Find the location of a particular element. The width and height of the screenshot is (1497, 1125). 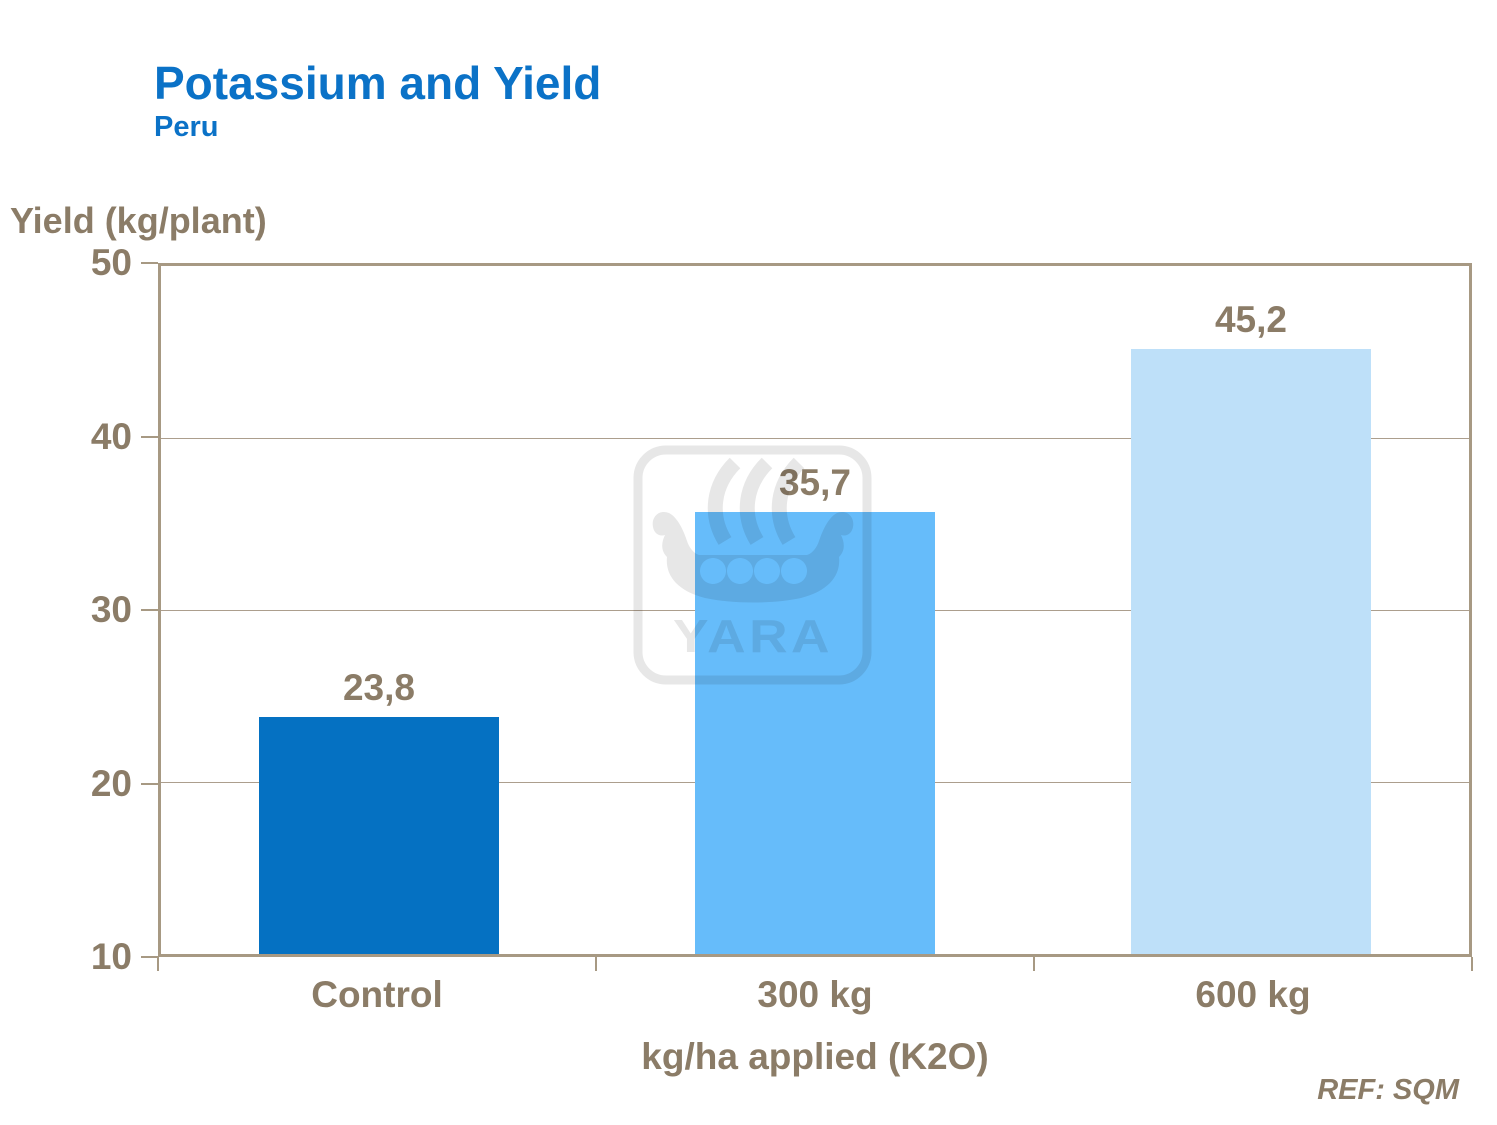

x-axis-category-labels: Control 300 kg 600 kg is located at coordinates (815, 997).